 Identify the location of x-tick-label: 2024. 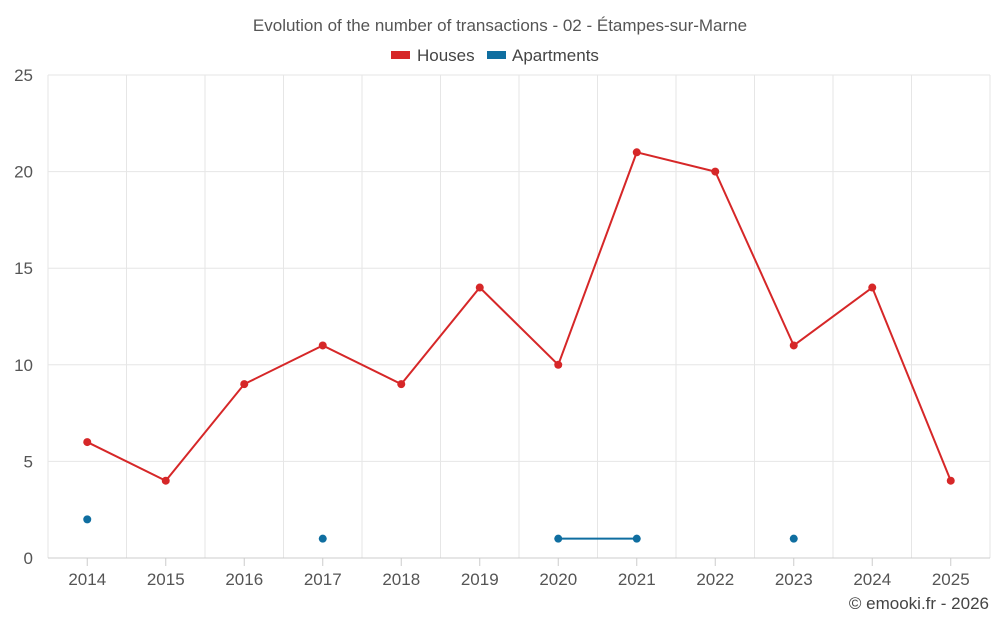
(872, 579).